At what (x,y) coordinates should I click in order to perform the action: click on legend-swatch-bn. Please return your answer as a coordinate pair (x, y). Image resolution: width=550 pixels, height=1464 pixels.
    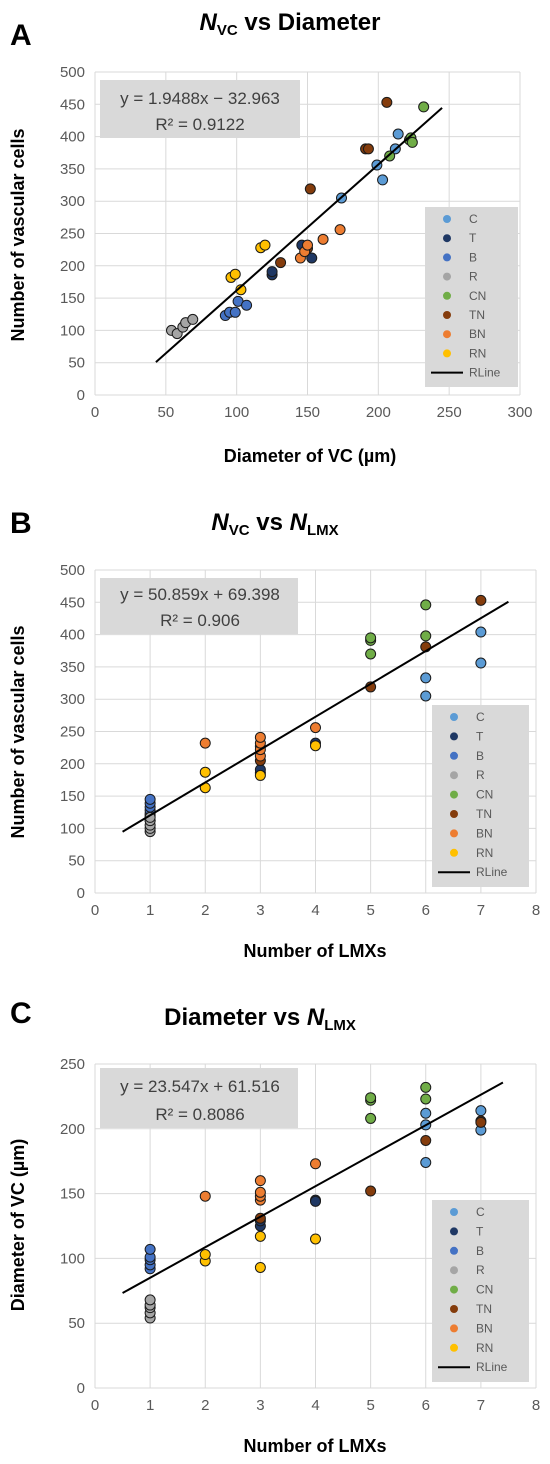
    Looking at the image, I should click on (454, 1328).